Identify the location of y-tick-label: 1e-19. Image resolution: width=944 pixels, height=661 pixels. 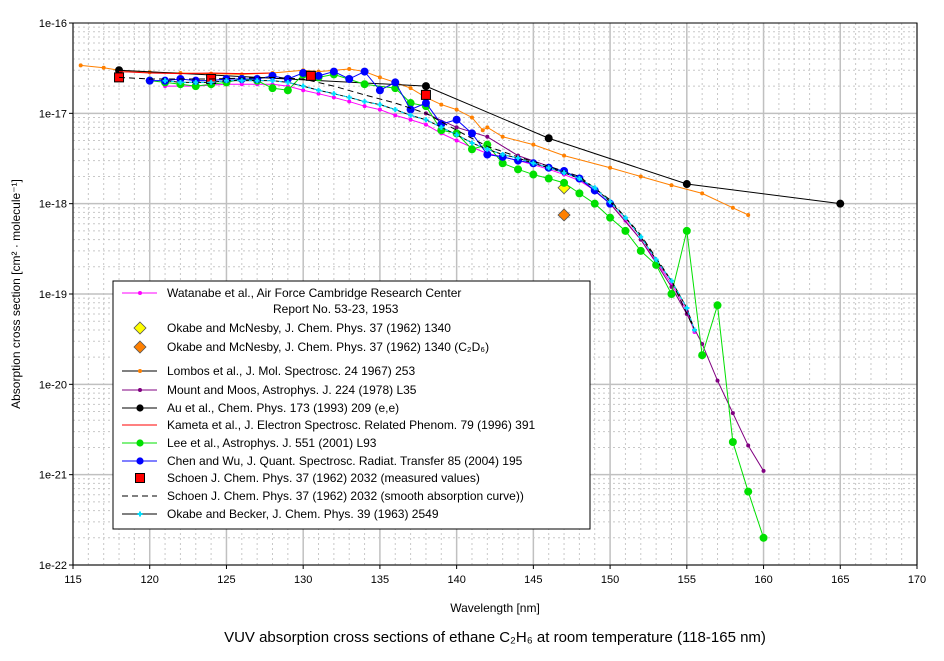
(53, 295).